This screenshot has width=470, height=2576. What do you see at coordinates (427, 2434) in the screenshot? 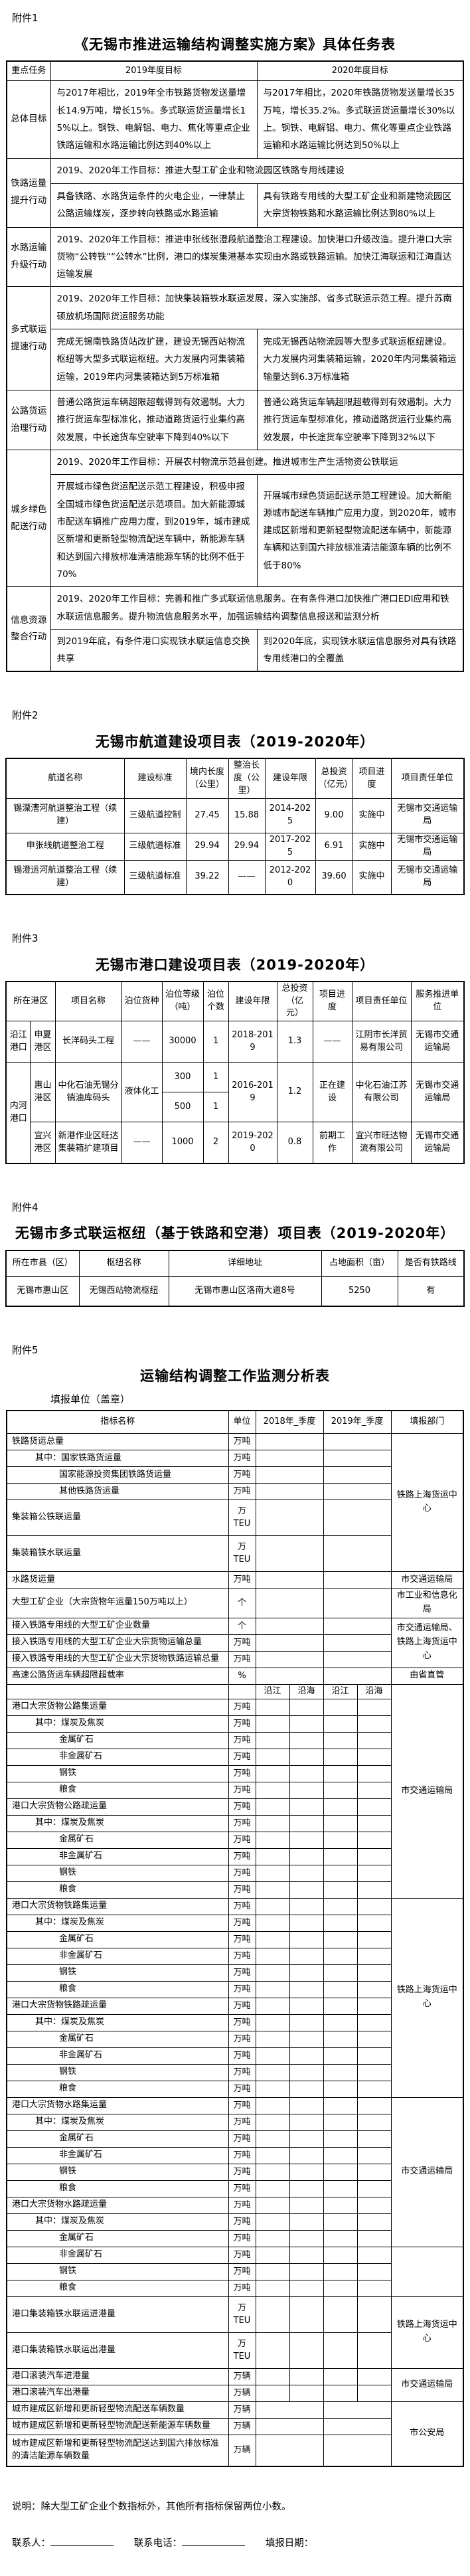
I see `table-cell: 市公安局` at bounding box center [427, 2434].